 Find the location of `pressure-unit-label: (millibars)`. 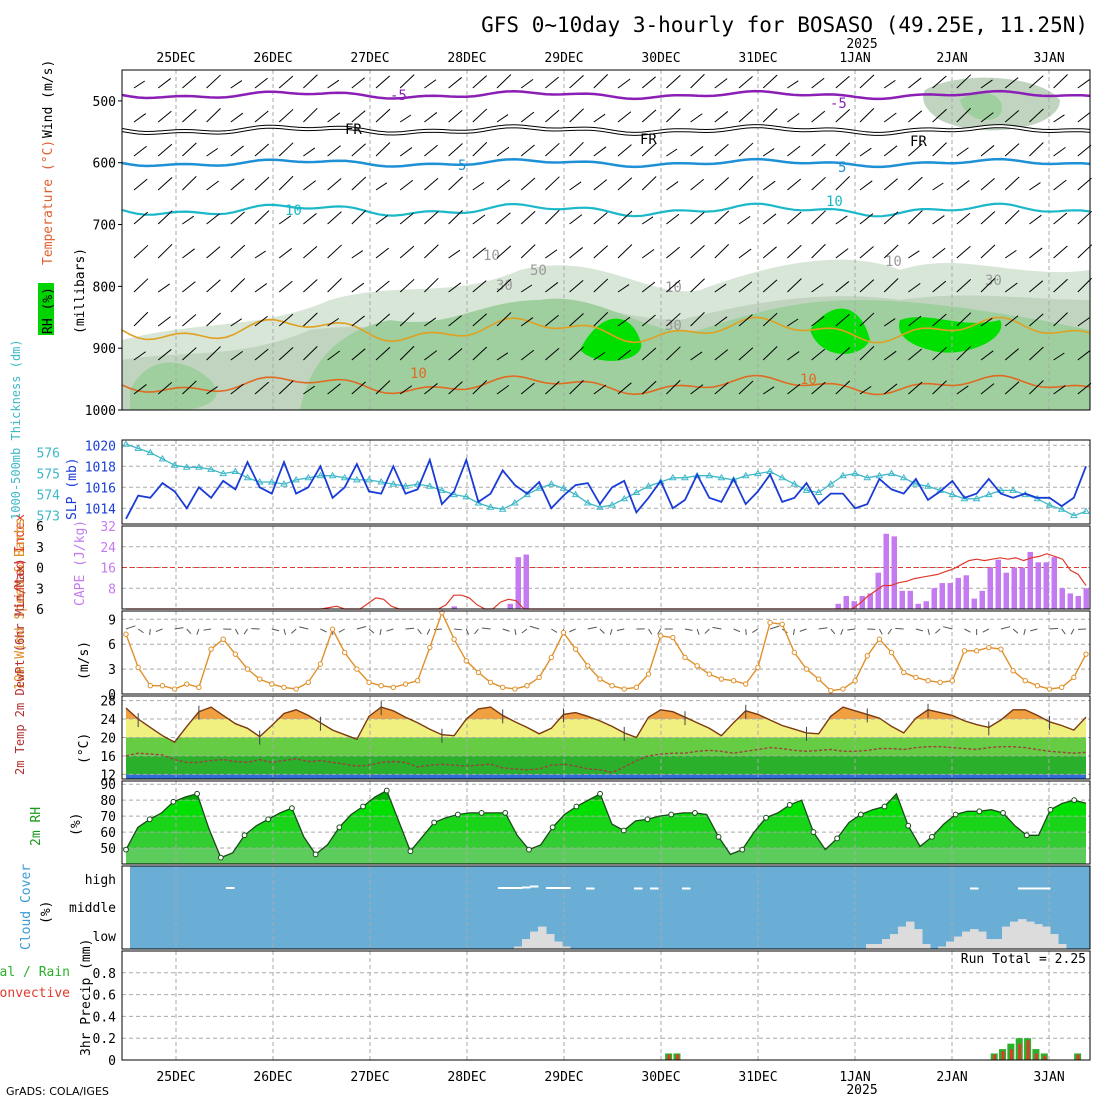

pressure-unit-label: (millibars) is located at coordinates (80, 291).